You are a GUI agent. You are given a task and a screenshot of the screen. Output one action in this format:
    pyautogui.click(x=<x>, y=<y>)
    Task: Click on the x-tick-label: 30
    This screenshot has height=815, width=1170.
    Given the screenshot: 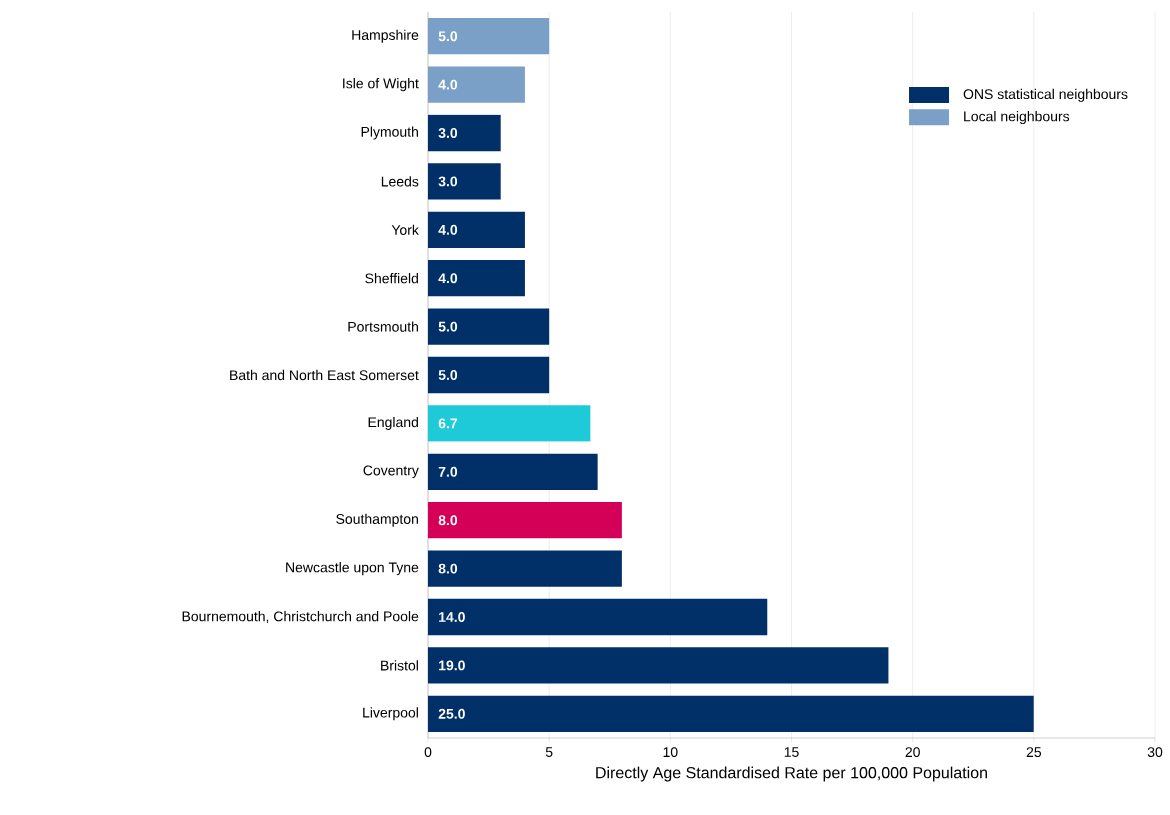 What is the action you would take?
    pyautogui.click(x=1155, y=752)
    